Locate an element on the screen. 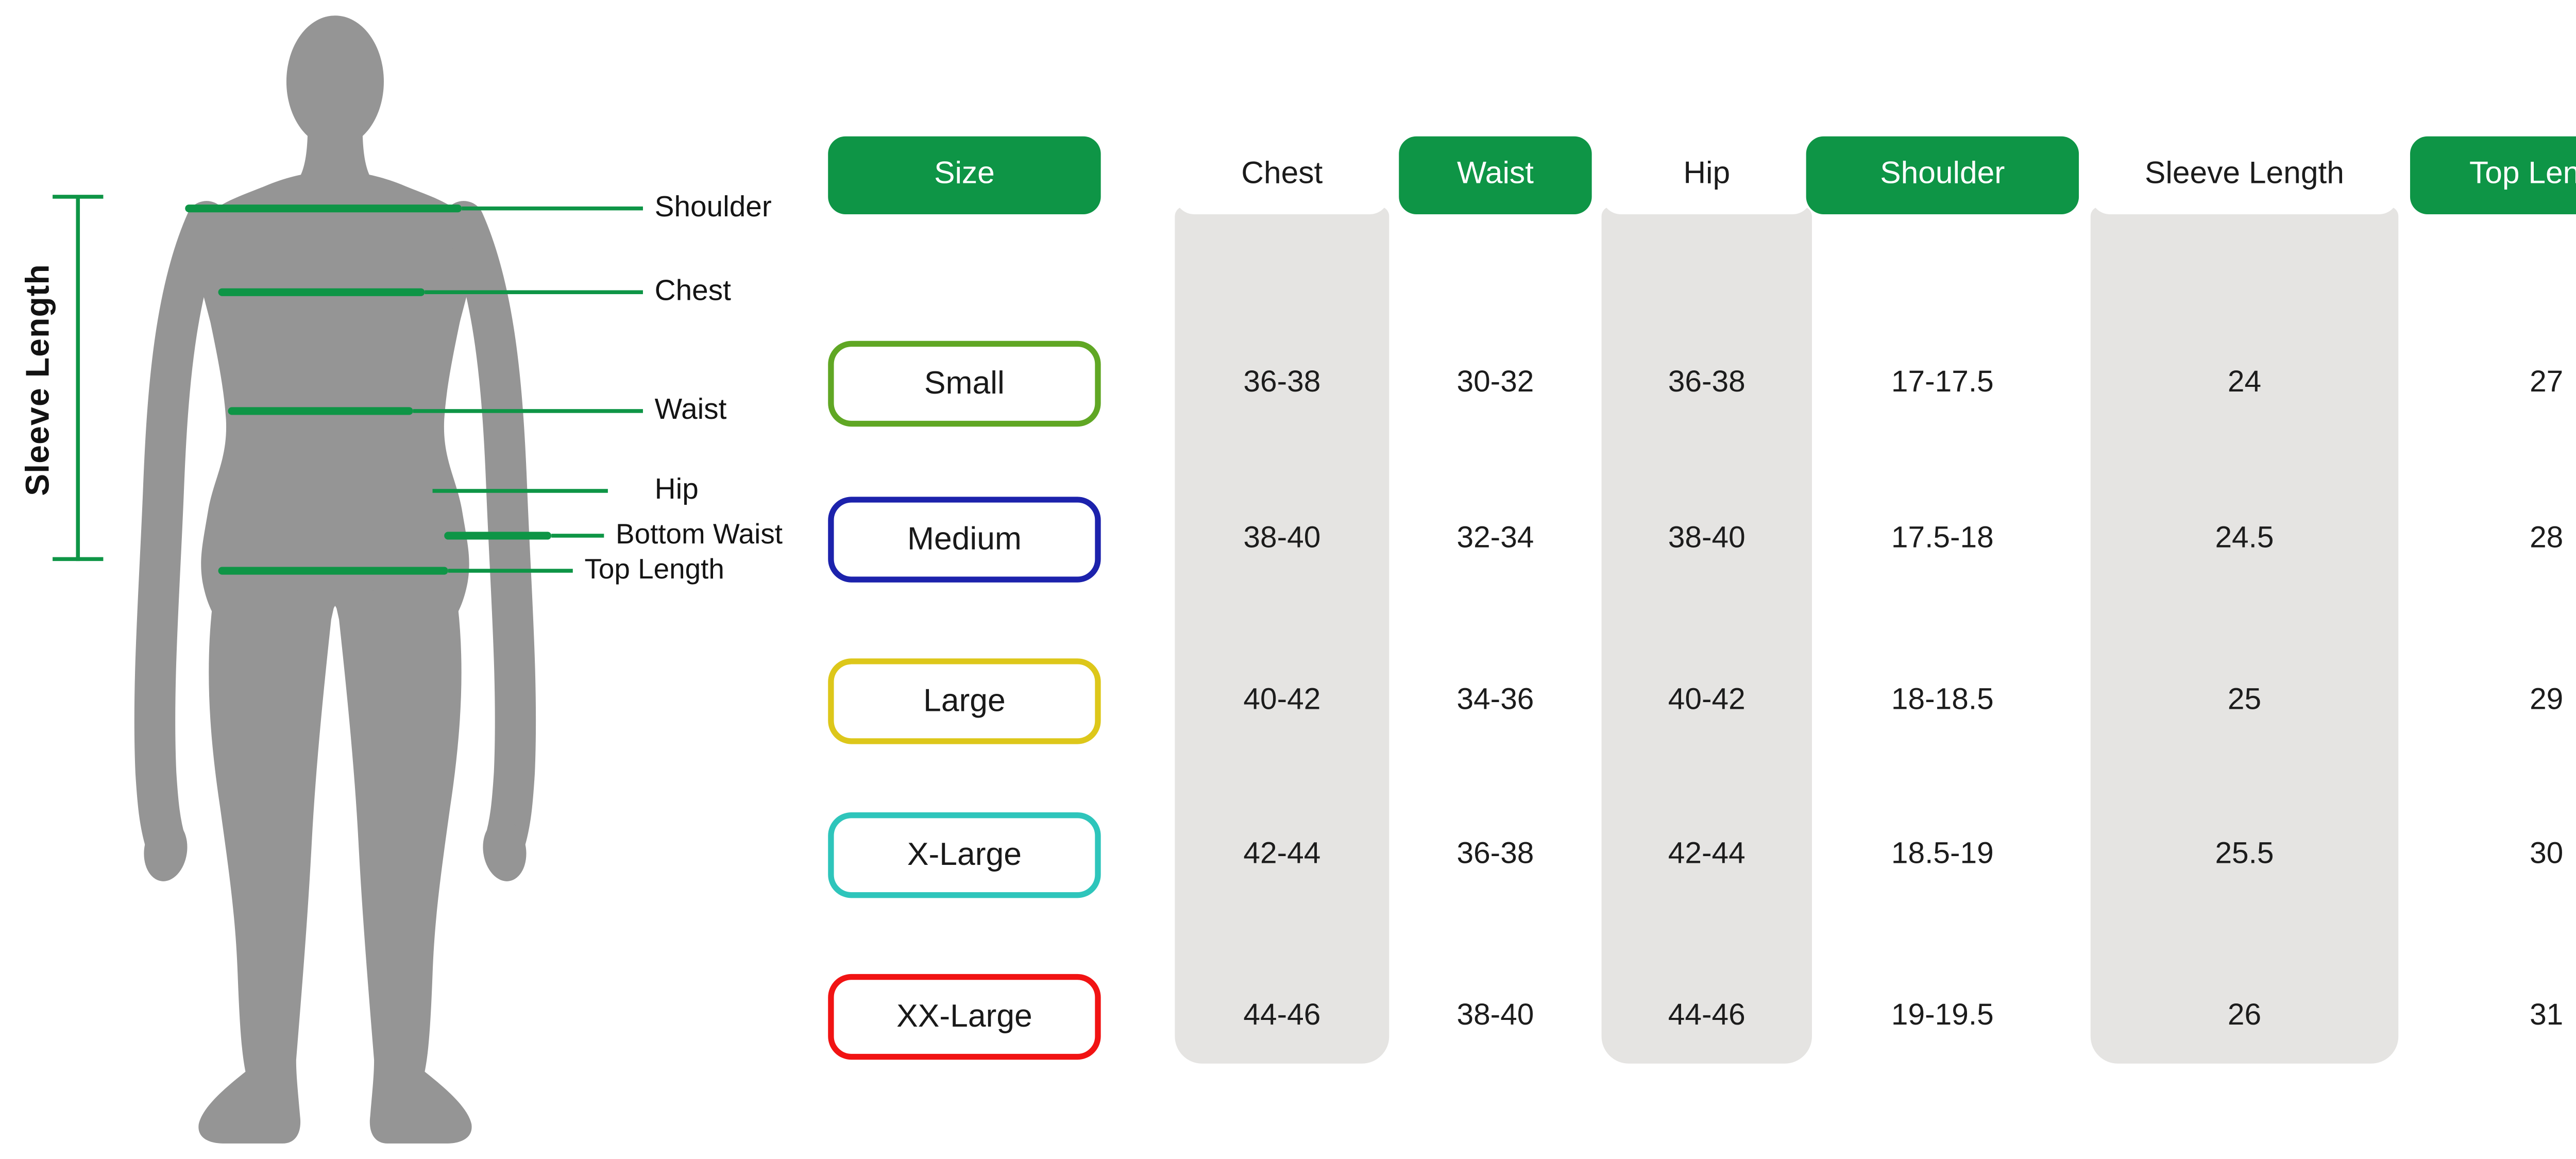  shoulder-leader-line is located at coordinates (552, 208).